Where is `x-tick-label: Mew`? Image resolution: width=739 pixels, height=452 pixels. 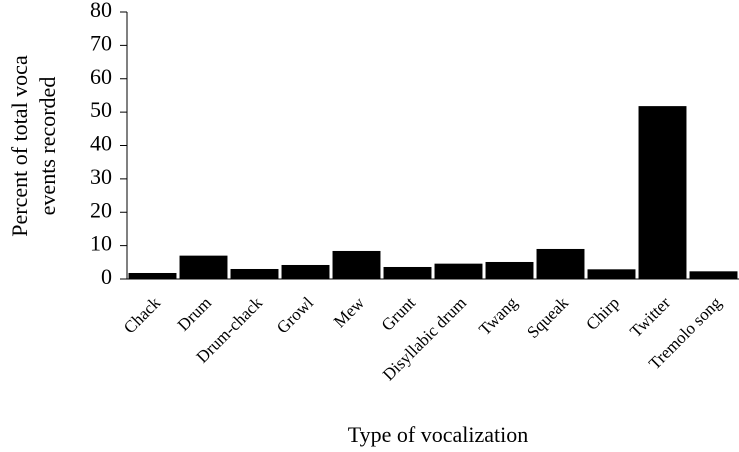
x-tick-label: Mew is located at coordinates (349, 312).